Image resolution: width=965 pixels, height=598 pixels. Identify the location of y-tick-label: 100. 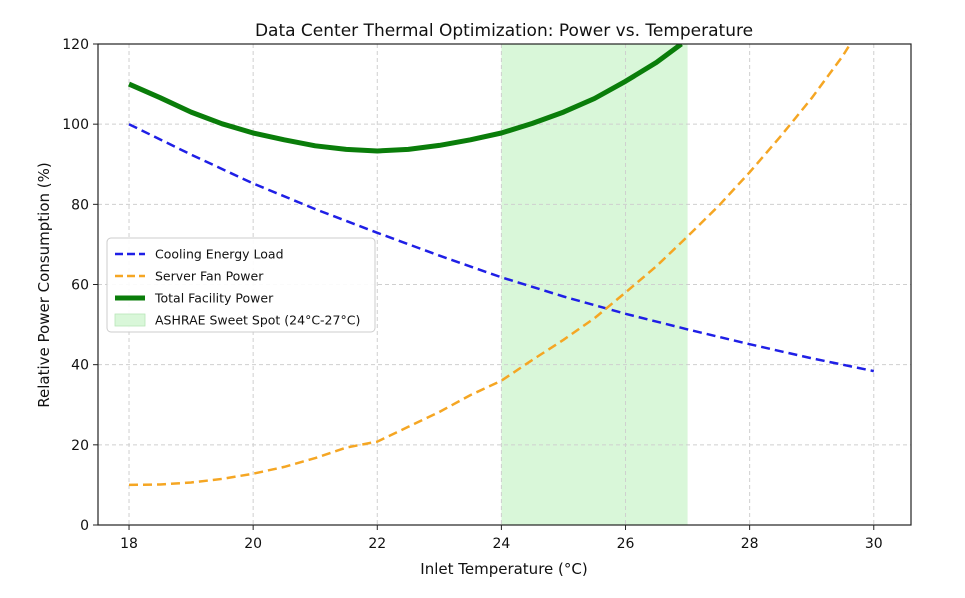
(75, 125).